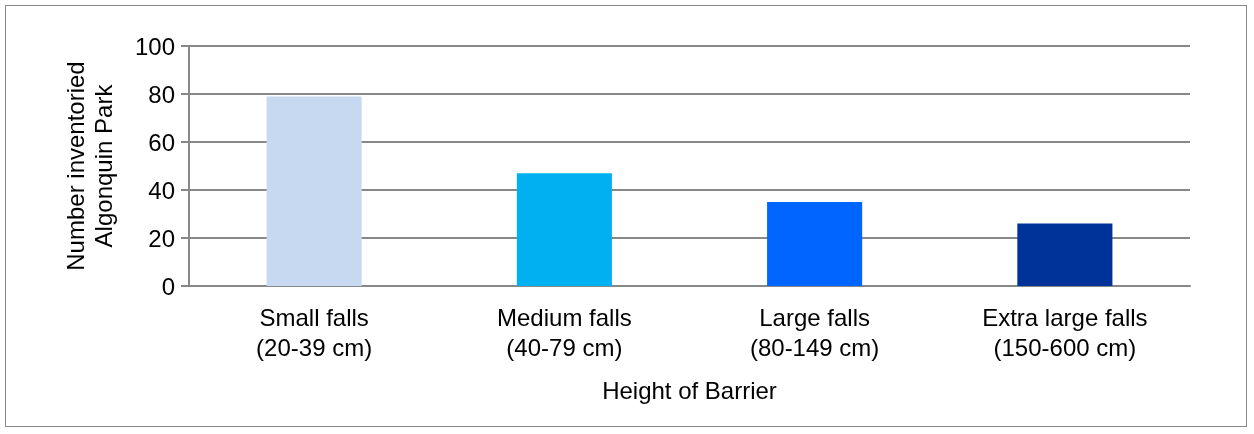 The width and height of the screenshot is (1254, 434). Describe the element at coordinates (564, 332) in the screenshot. I see `x-tick-label: Medium falls (40-79 cm)` at that location.